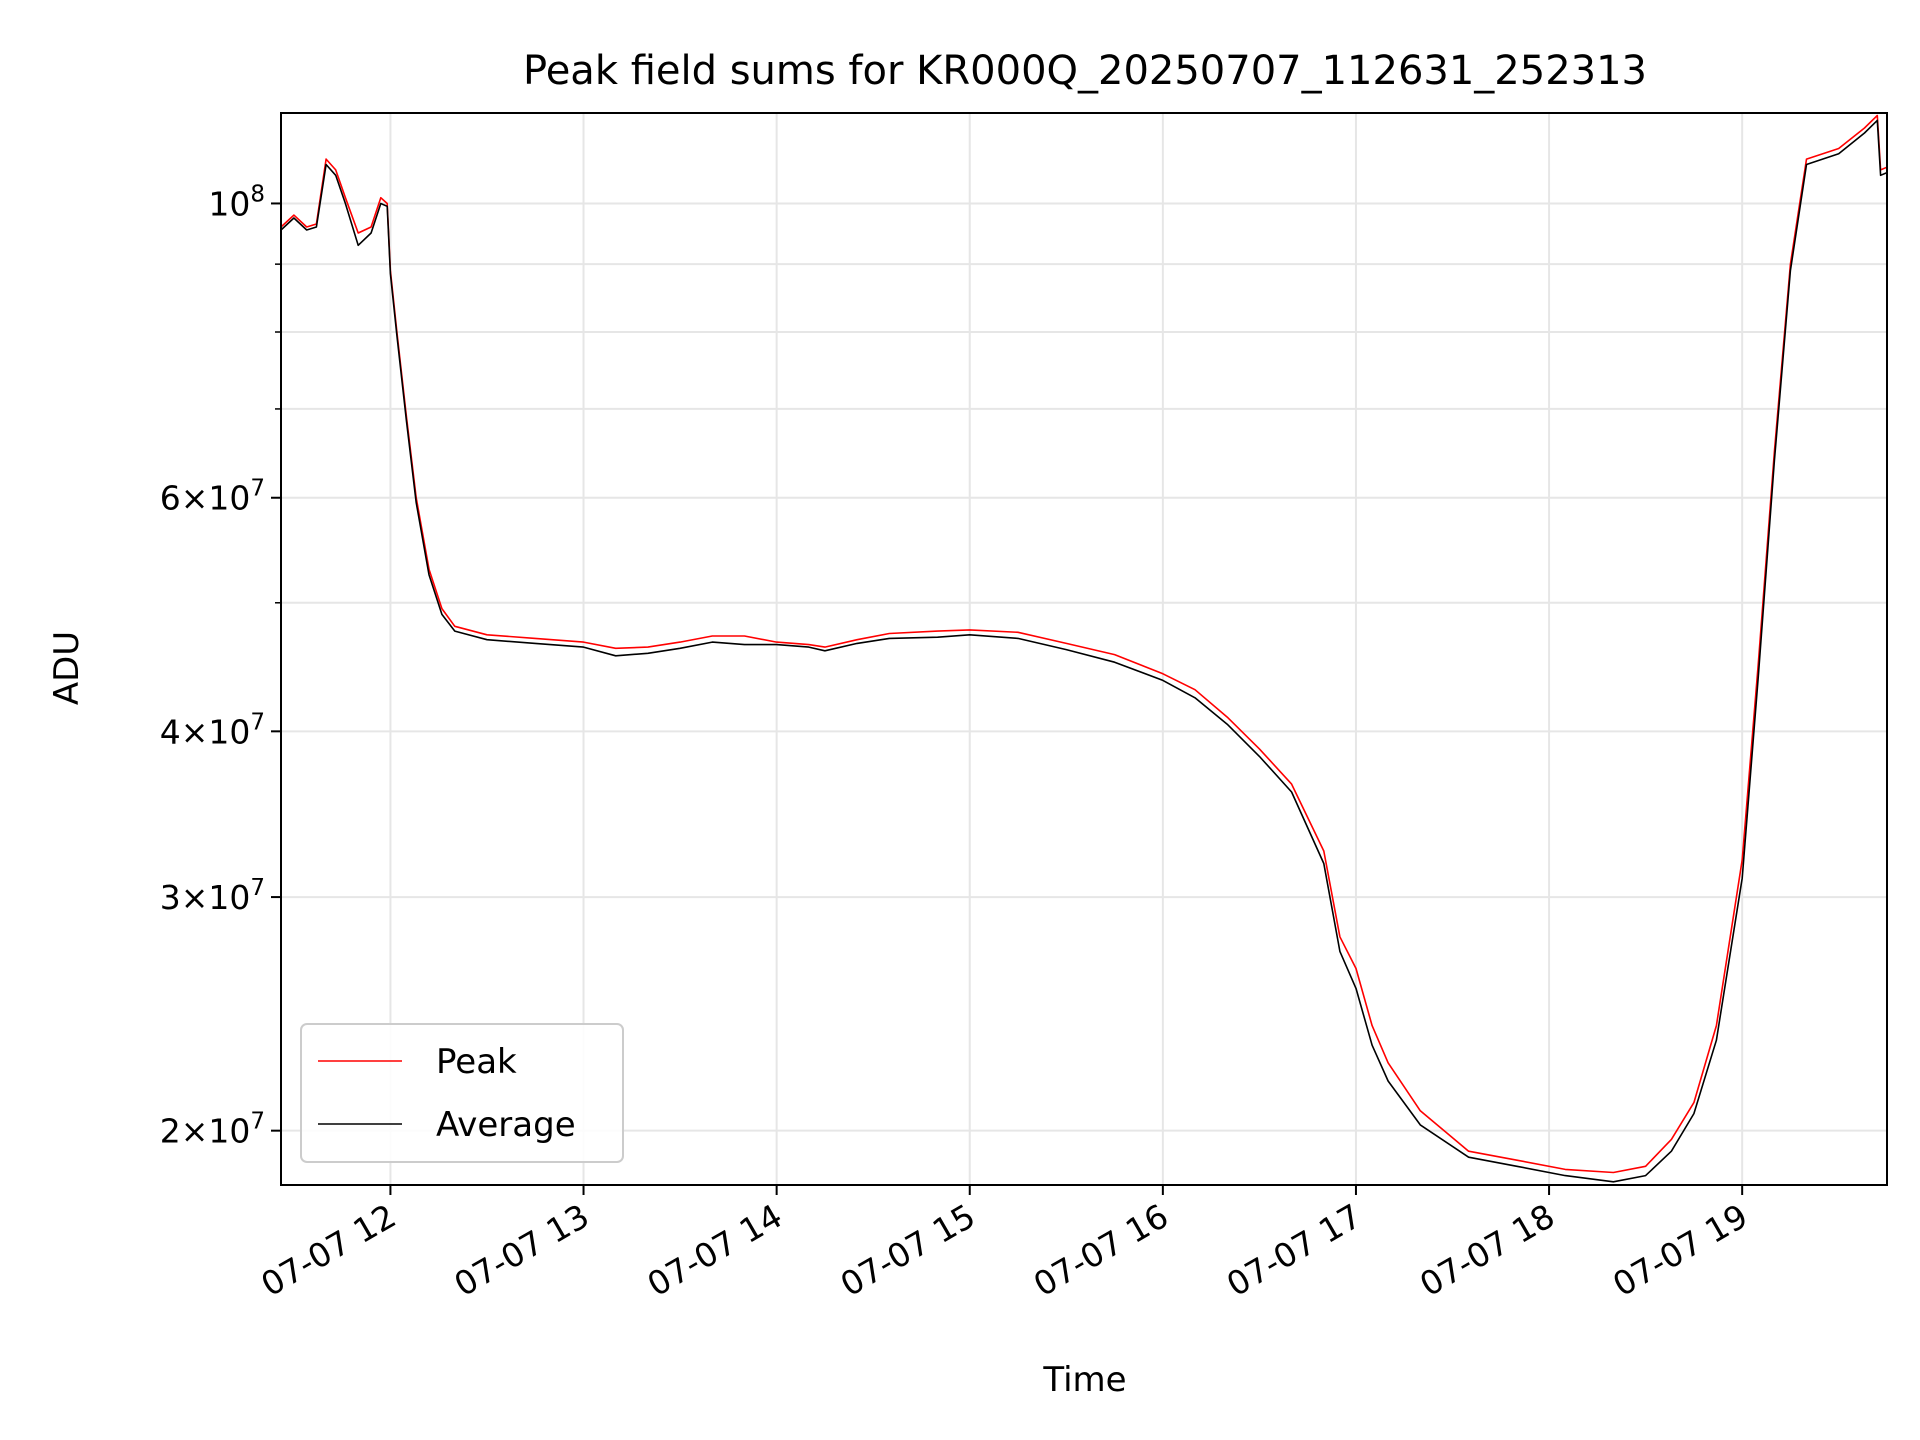  What do you see at coordinates (236, 202) in the screenshot?
I see `y-tick-label: 108` at bounding box center [236, 202].